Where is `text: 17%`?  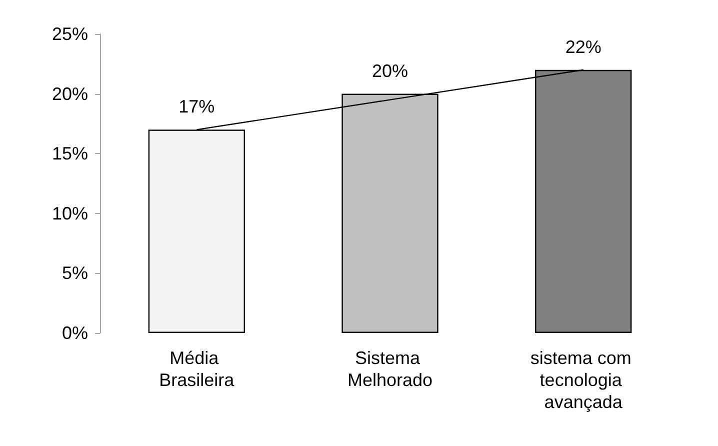
text: 17% is located at coordinates (196, 106).